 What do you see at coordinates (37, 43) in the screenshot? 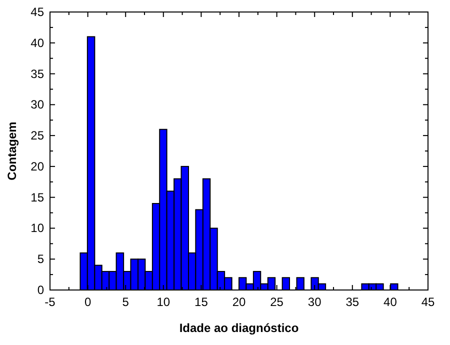
I see `y-tick-label: 40` at bounding box center [37, 43].